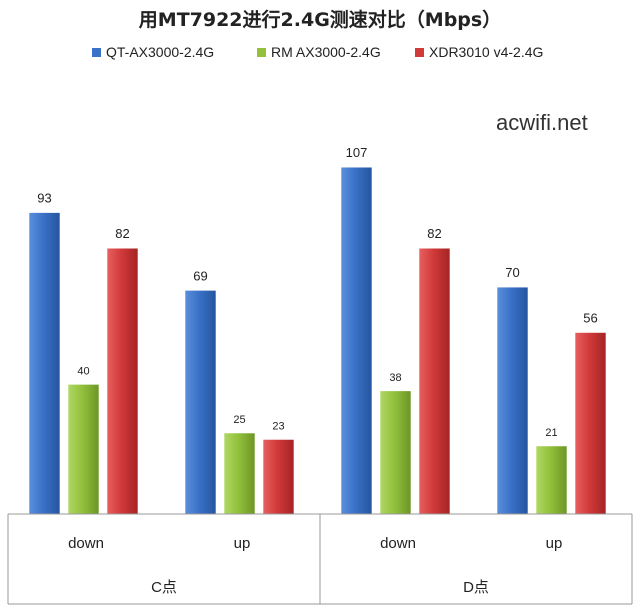 Image resolution: width=640 pixels, height=608 pixels. Describe the element at coordinates (486, 52) in the screenshot. I see `legend-label: XDR3010 v4-2.4G` at that location.